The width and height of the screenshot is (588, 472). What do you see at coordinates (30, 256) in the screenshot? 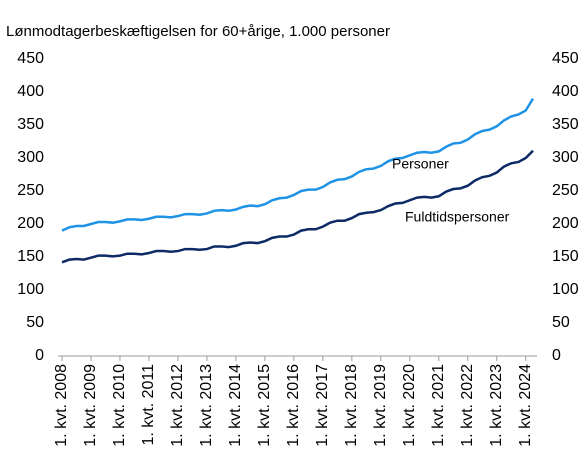
I see `y-tick-label: 150` at bounding box center [30, 256].